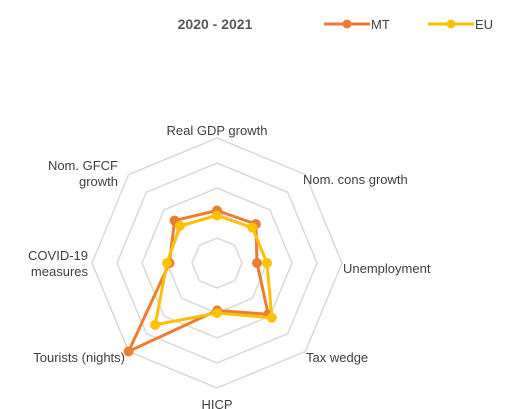  What do you see at coordinates (215, 24) in the screenshot?
I see `chart-title: 2020 - 2021` at bounding box center [215, 24].